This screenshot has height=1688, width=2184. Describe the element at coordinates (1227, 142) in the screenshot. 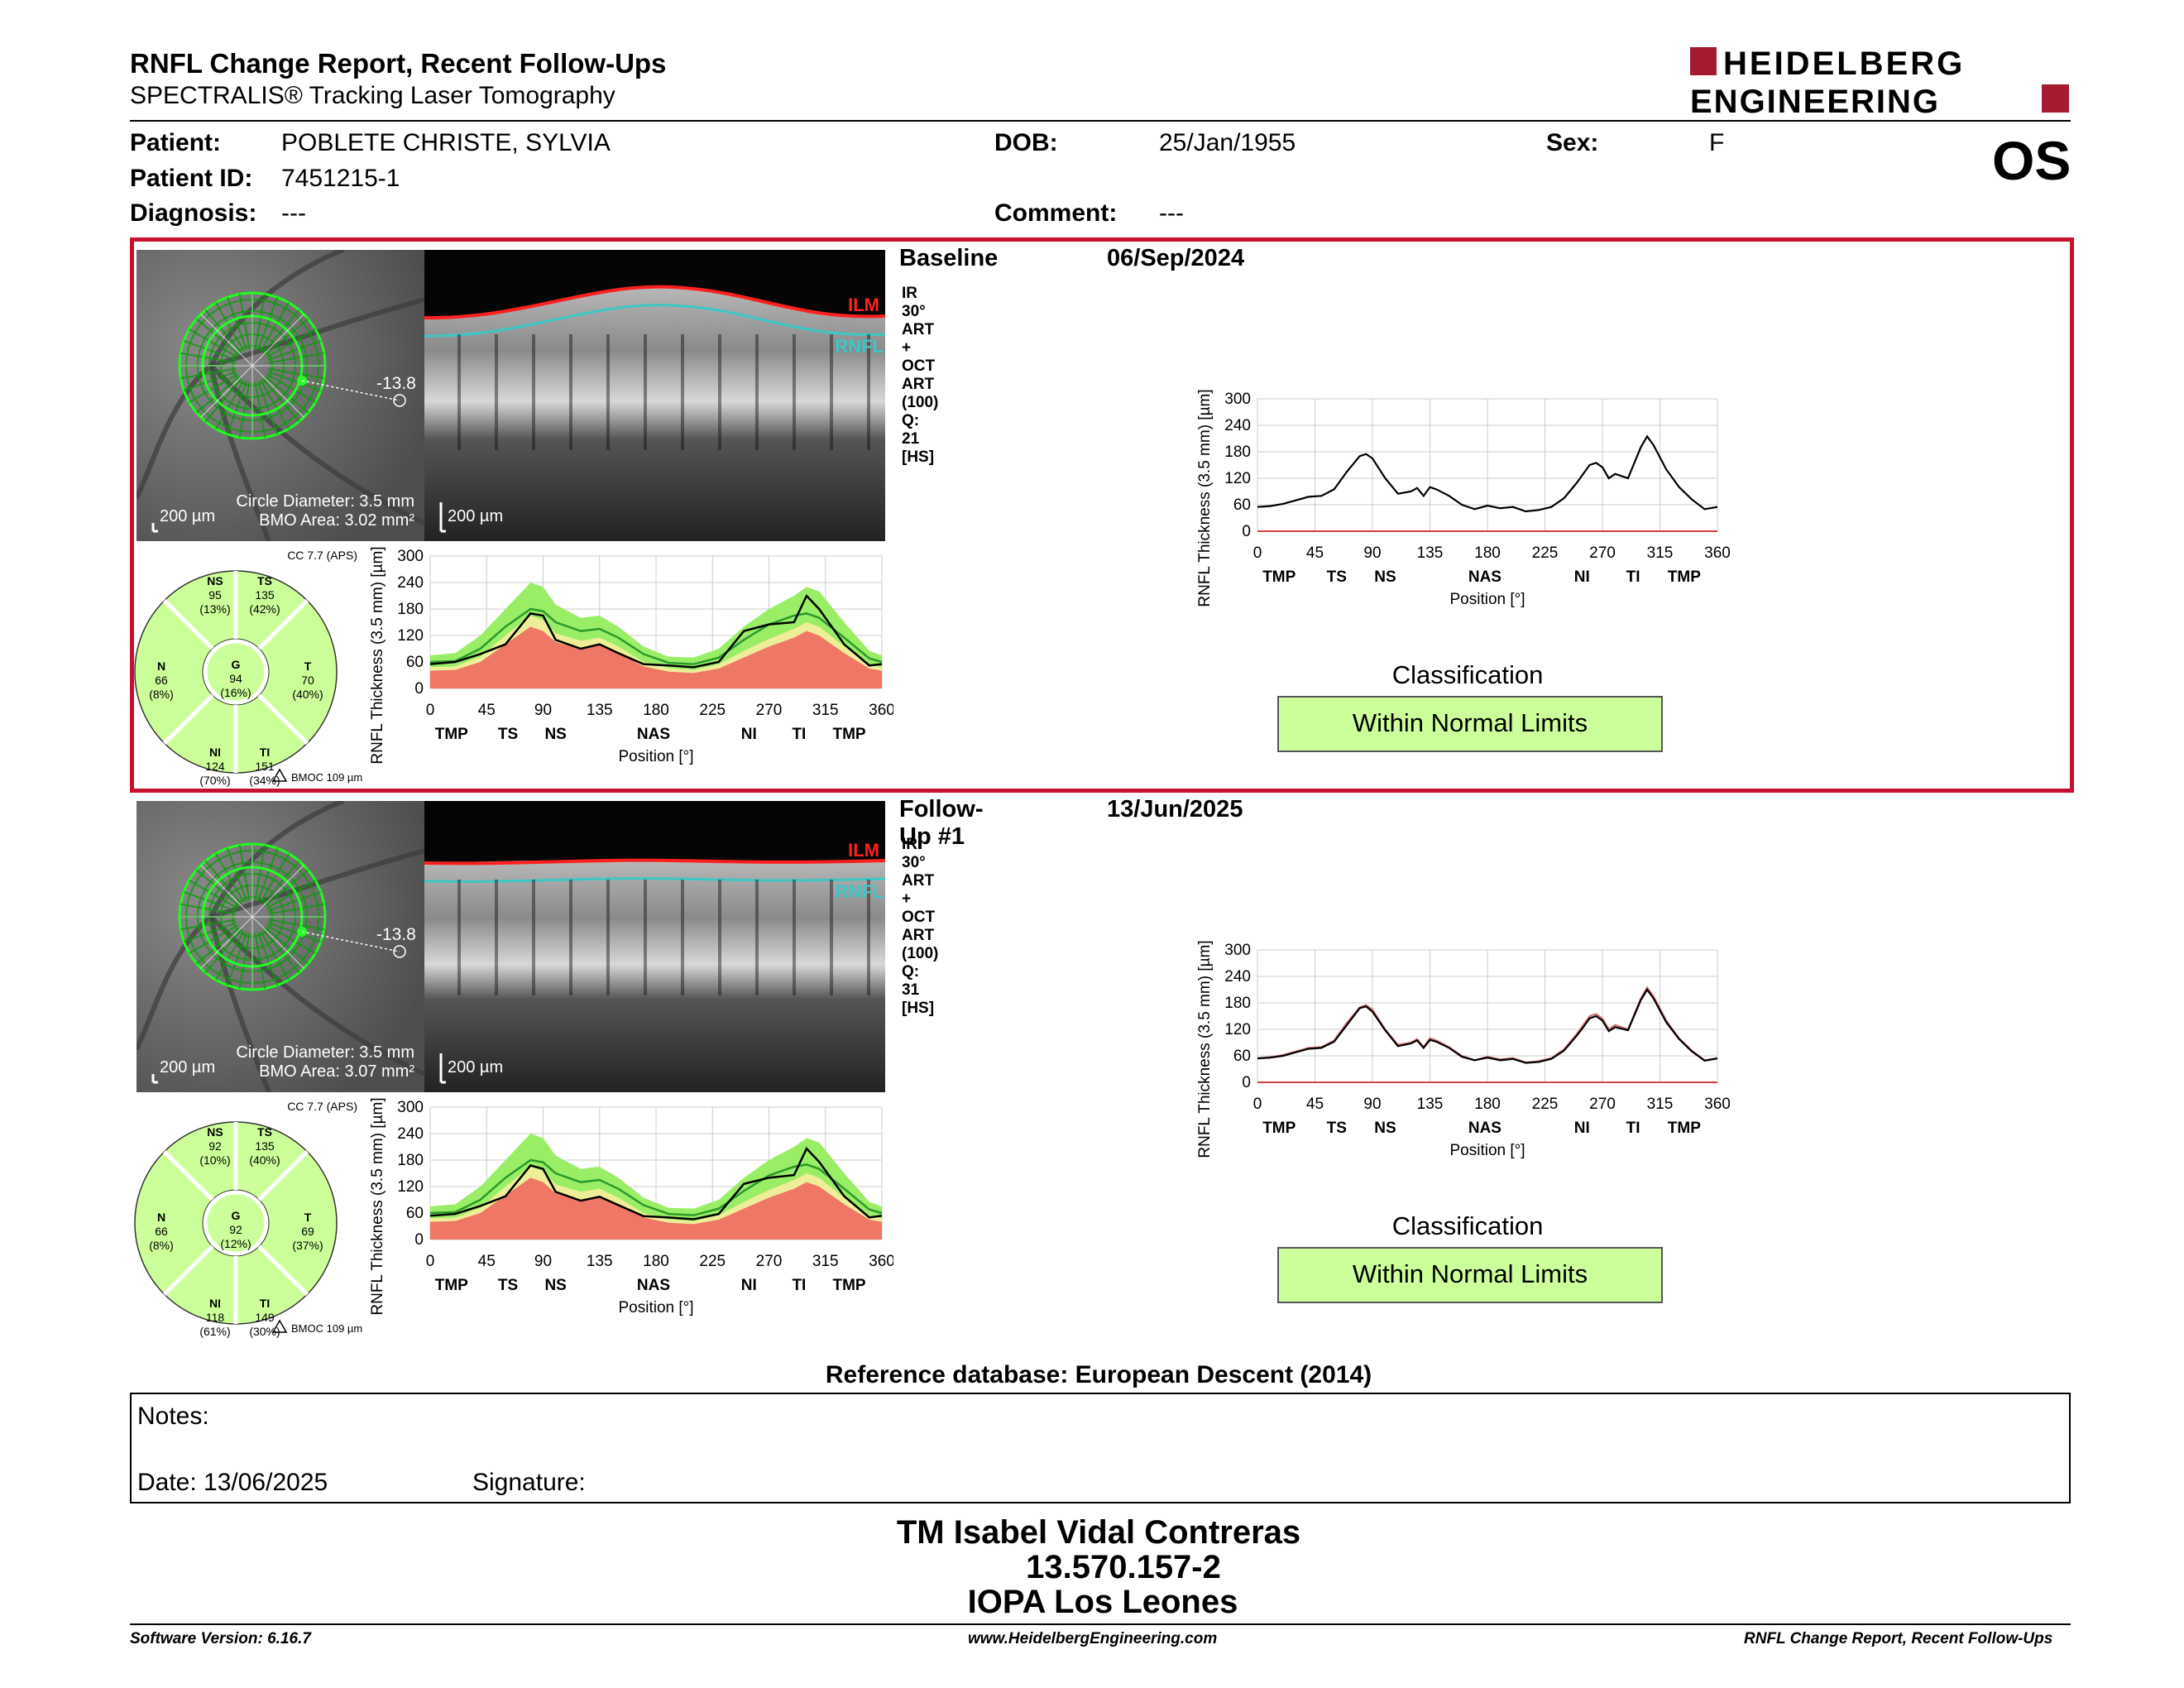

I see `dob-value: 25/Jan/1955` at that location.